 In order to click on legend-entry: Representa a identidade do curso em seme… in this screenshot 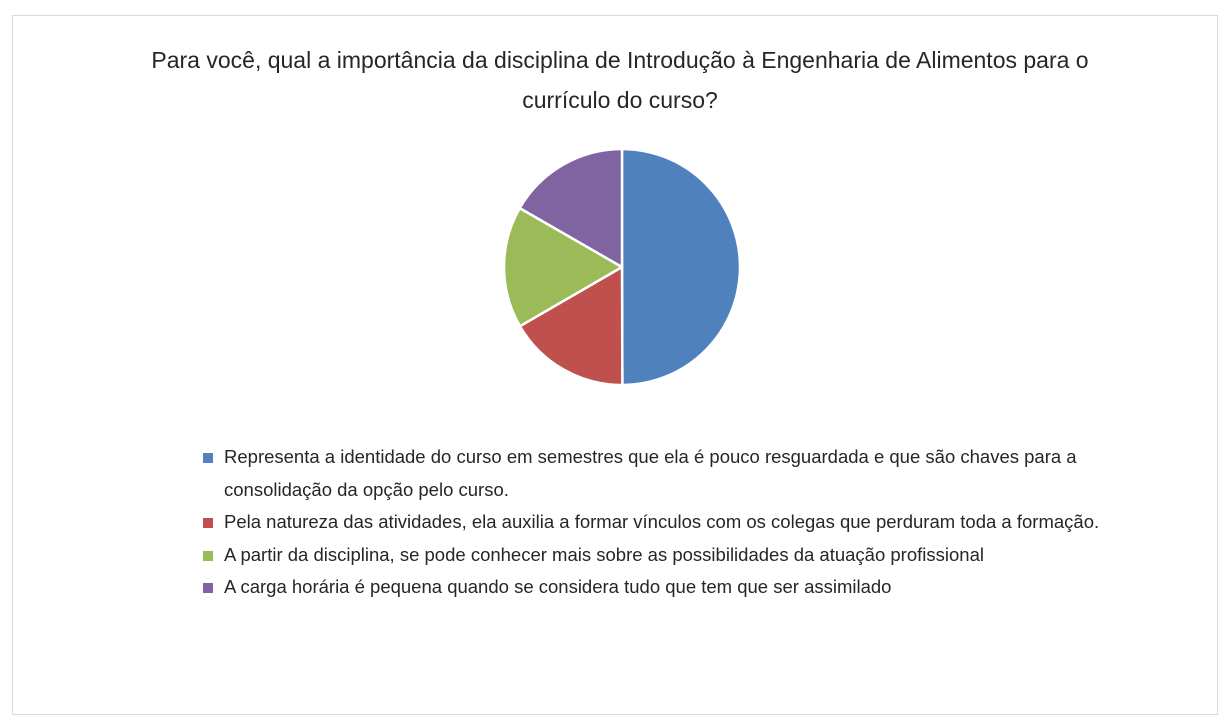, I will do `click(653, 473)`.